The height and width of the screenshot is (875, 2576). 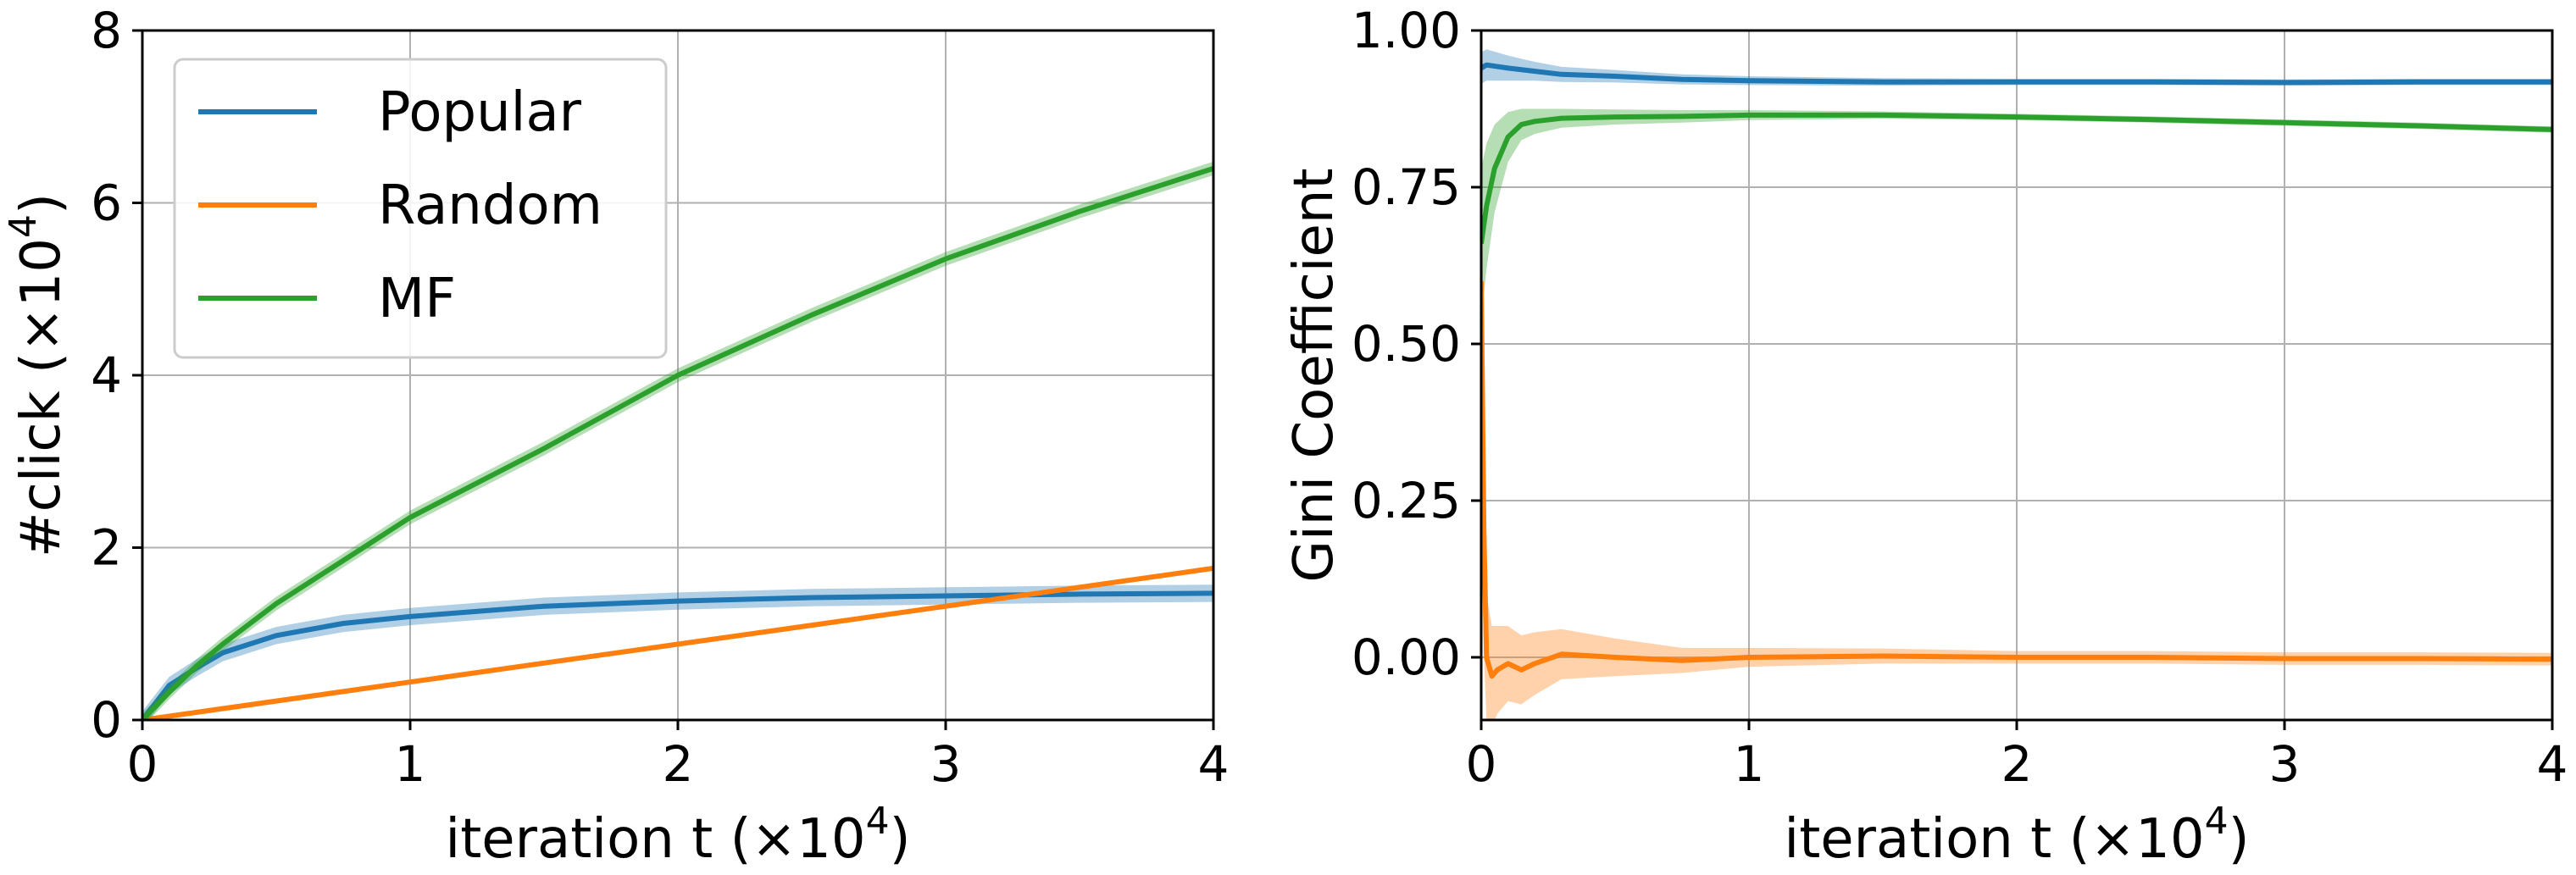 I want to click on y-tick-label: 0.25, so click(x=1406, y=500).